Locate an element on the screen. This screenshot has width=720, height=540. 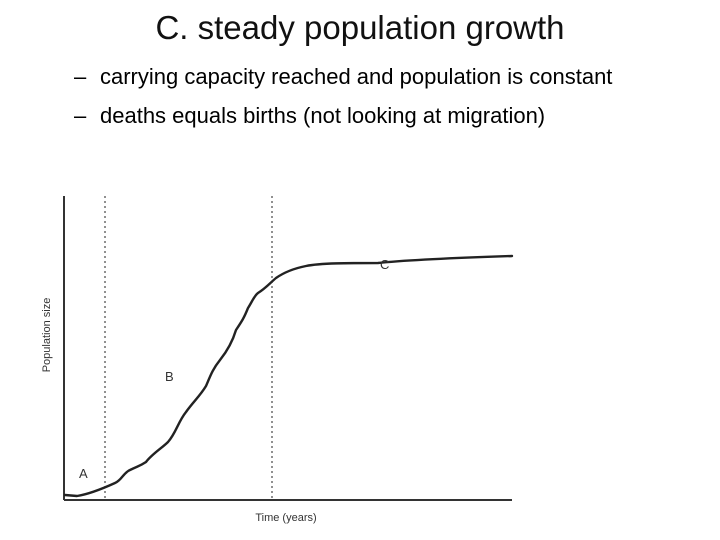
slide-title: C. steady population growth is located at coordinates (360, 27).